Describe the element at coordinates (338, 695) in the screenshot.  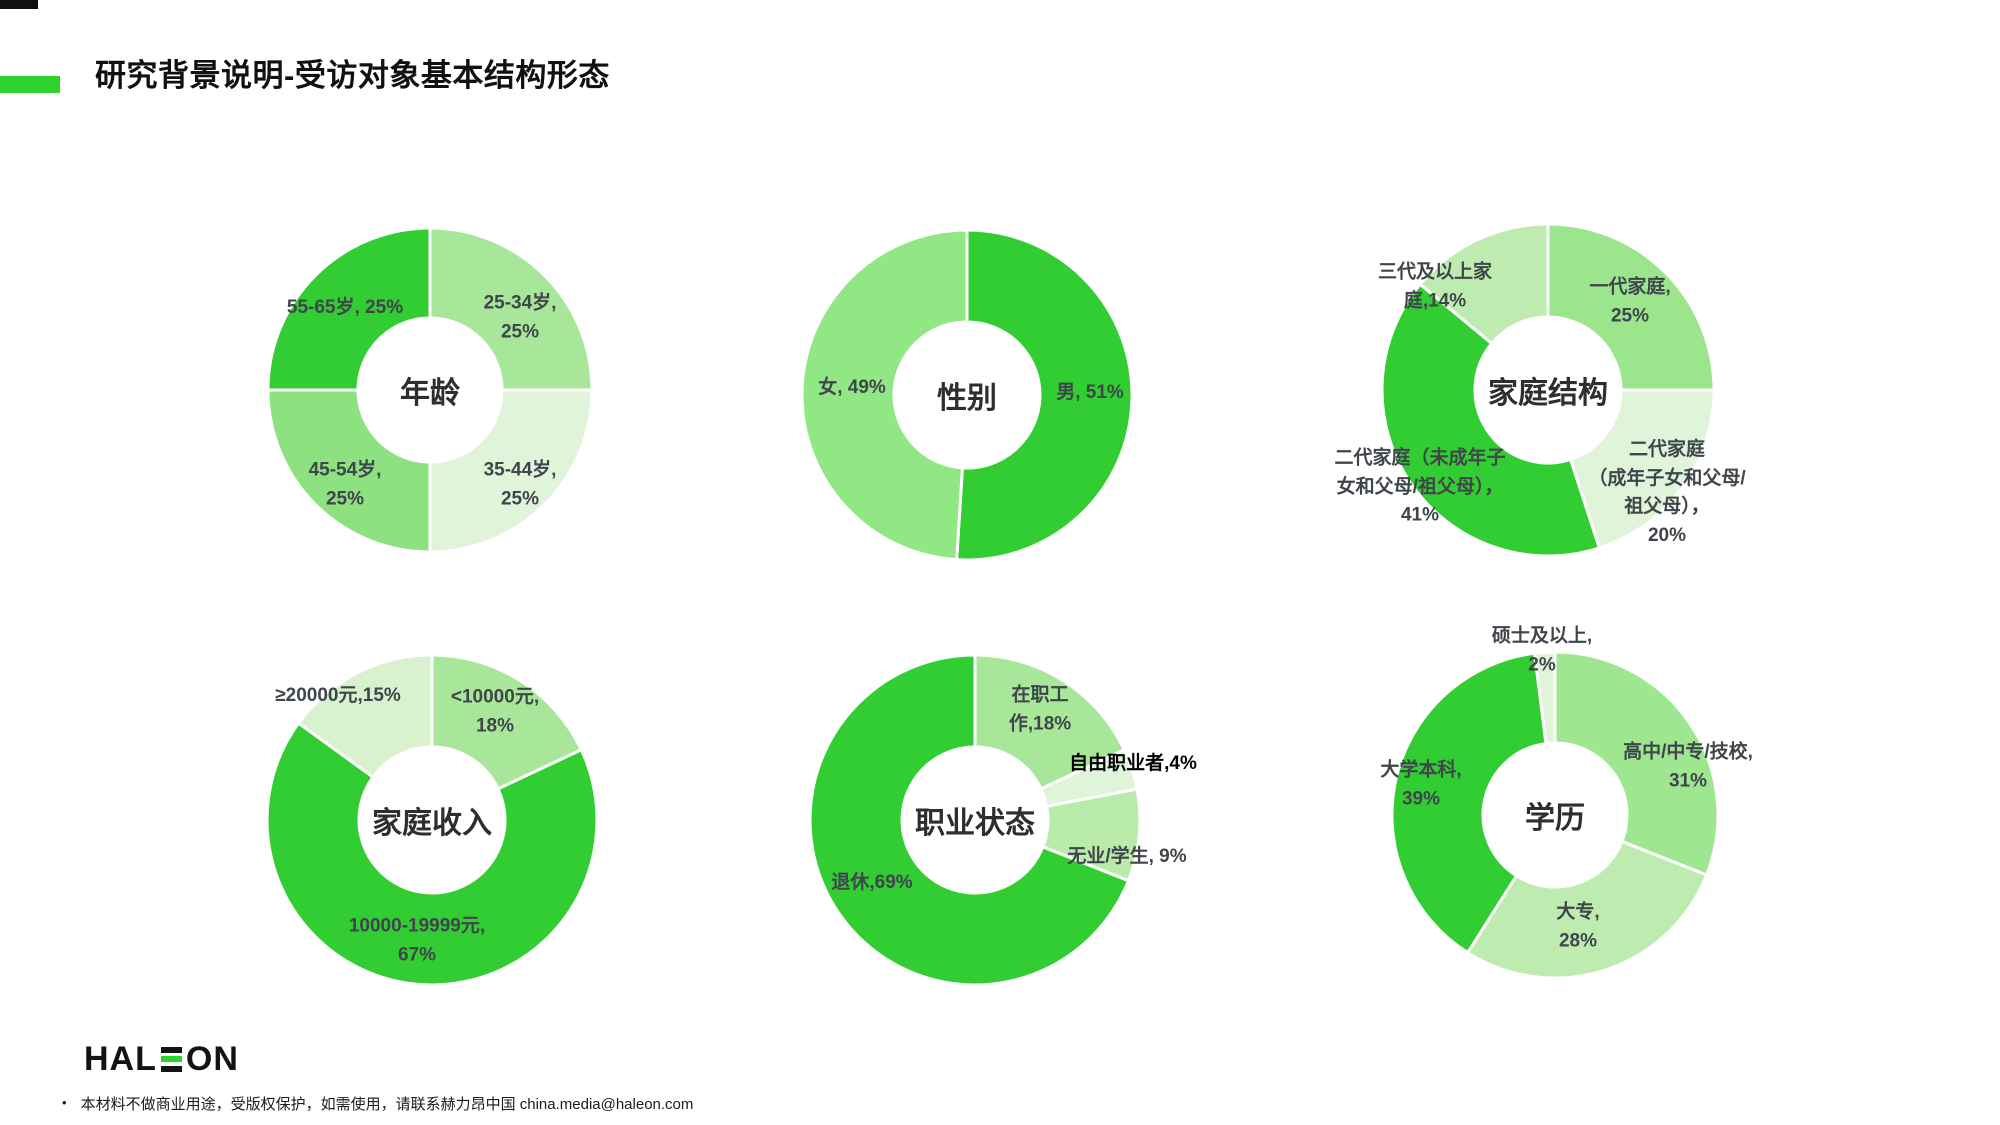
I see `data-label-household-income-2: ≥20000元,15%` at that location.